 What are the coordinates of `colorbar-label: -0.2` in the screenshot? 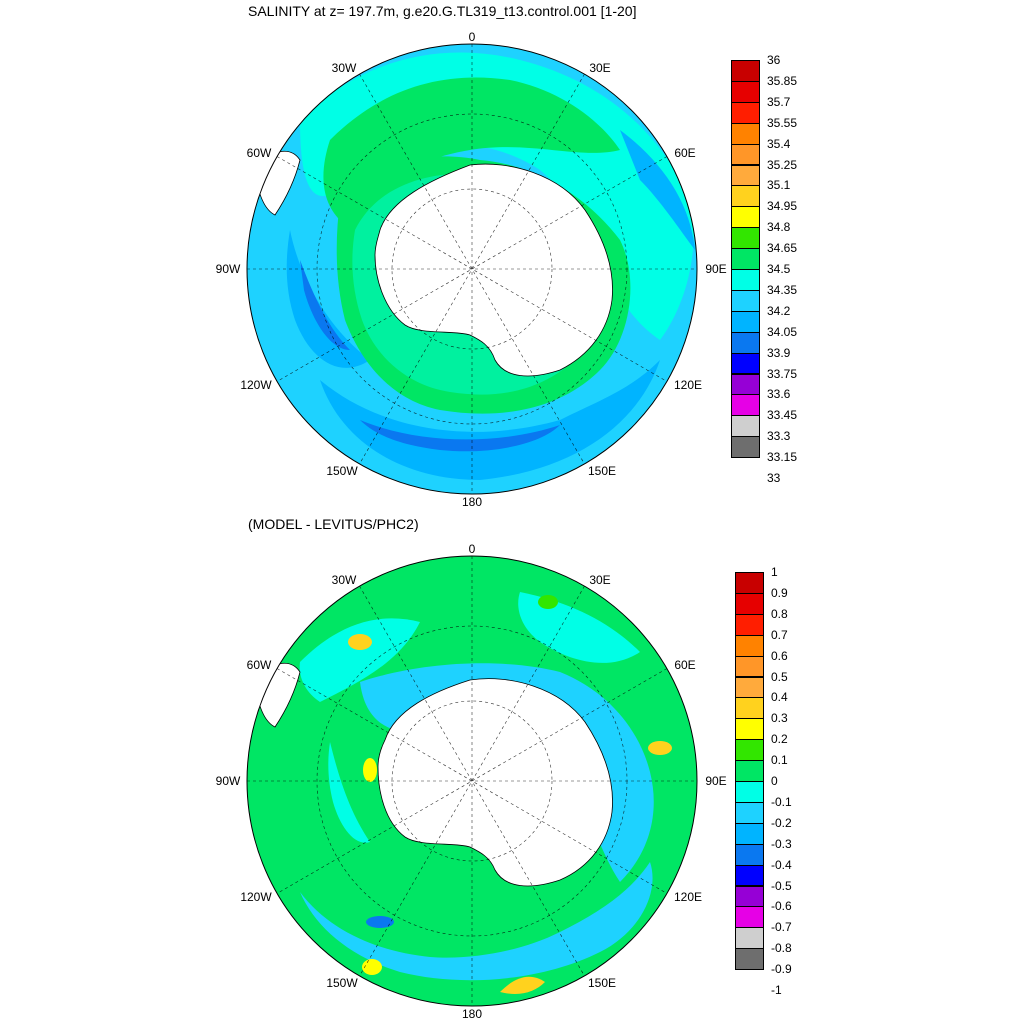 It's located at (781, 822).